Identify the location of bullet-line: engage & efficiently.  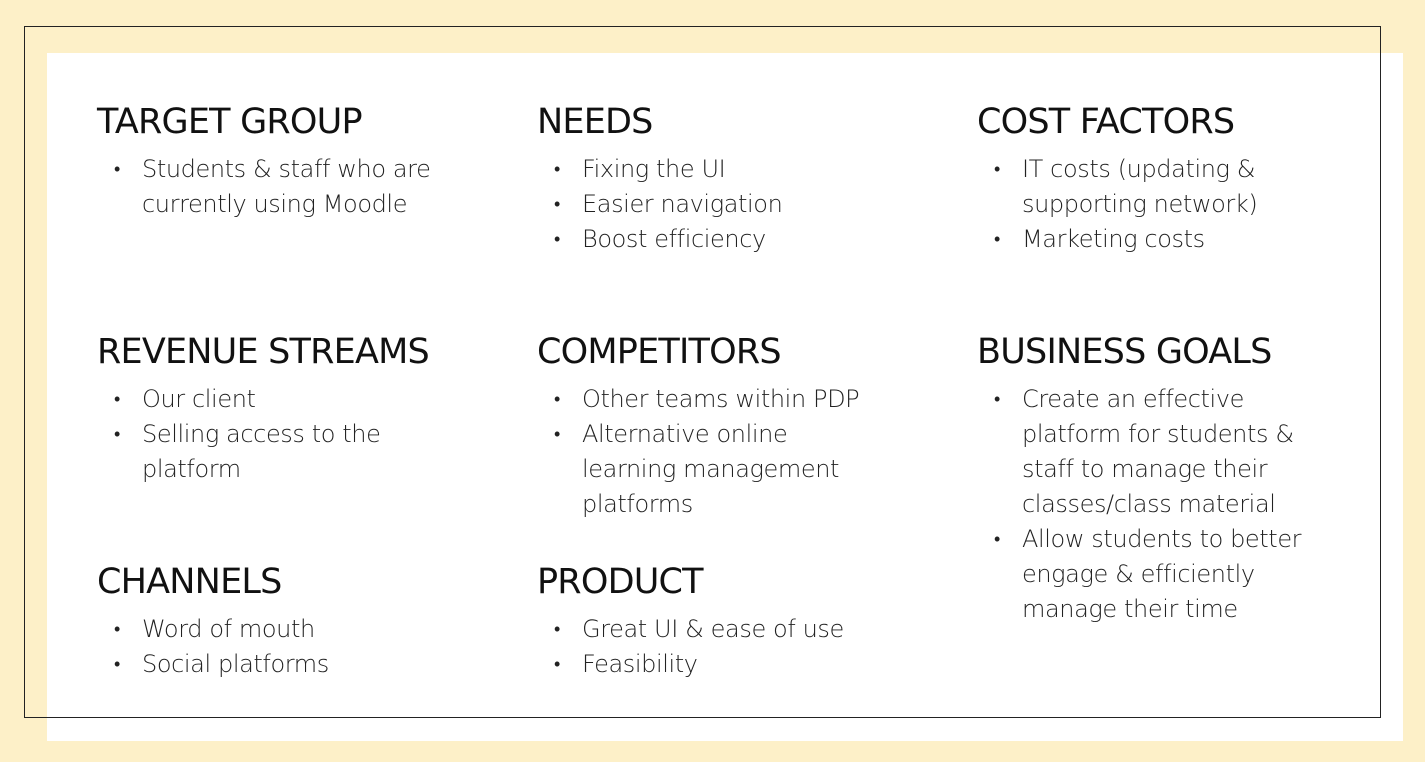
(1138, 574).